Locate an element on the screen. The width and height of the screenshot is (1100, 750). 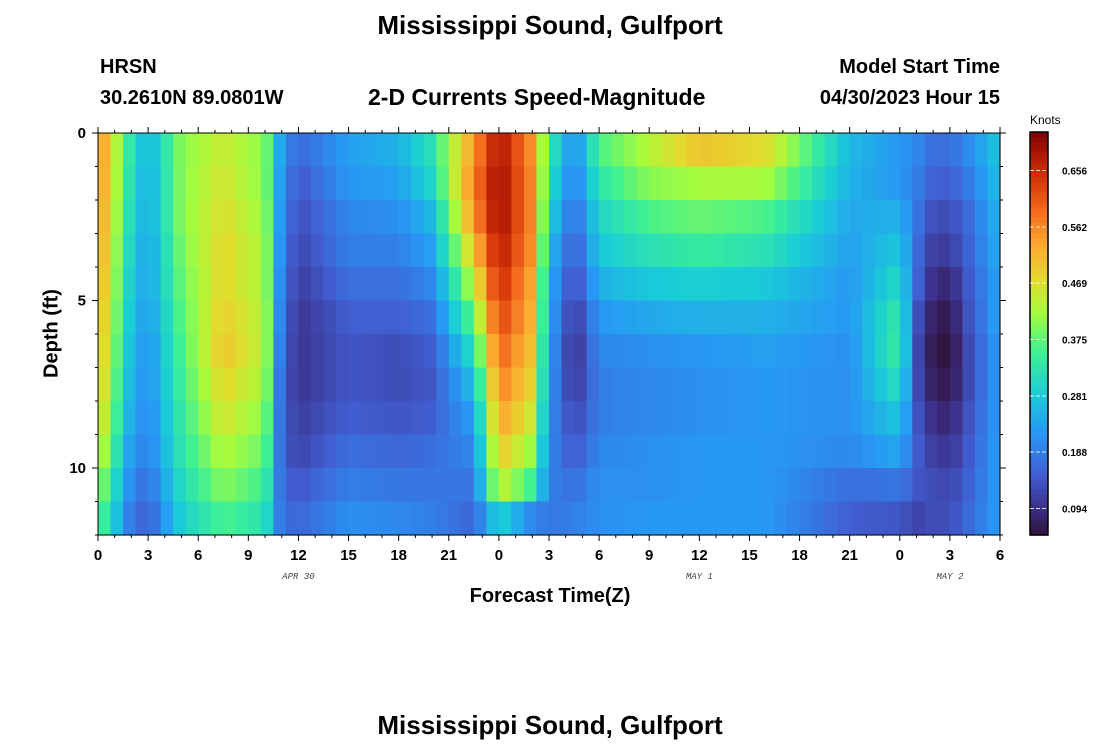
colorbar-tick-label: 0.188 is located at coordinates (1074, 453).